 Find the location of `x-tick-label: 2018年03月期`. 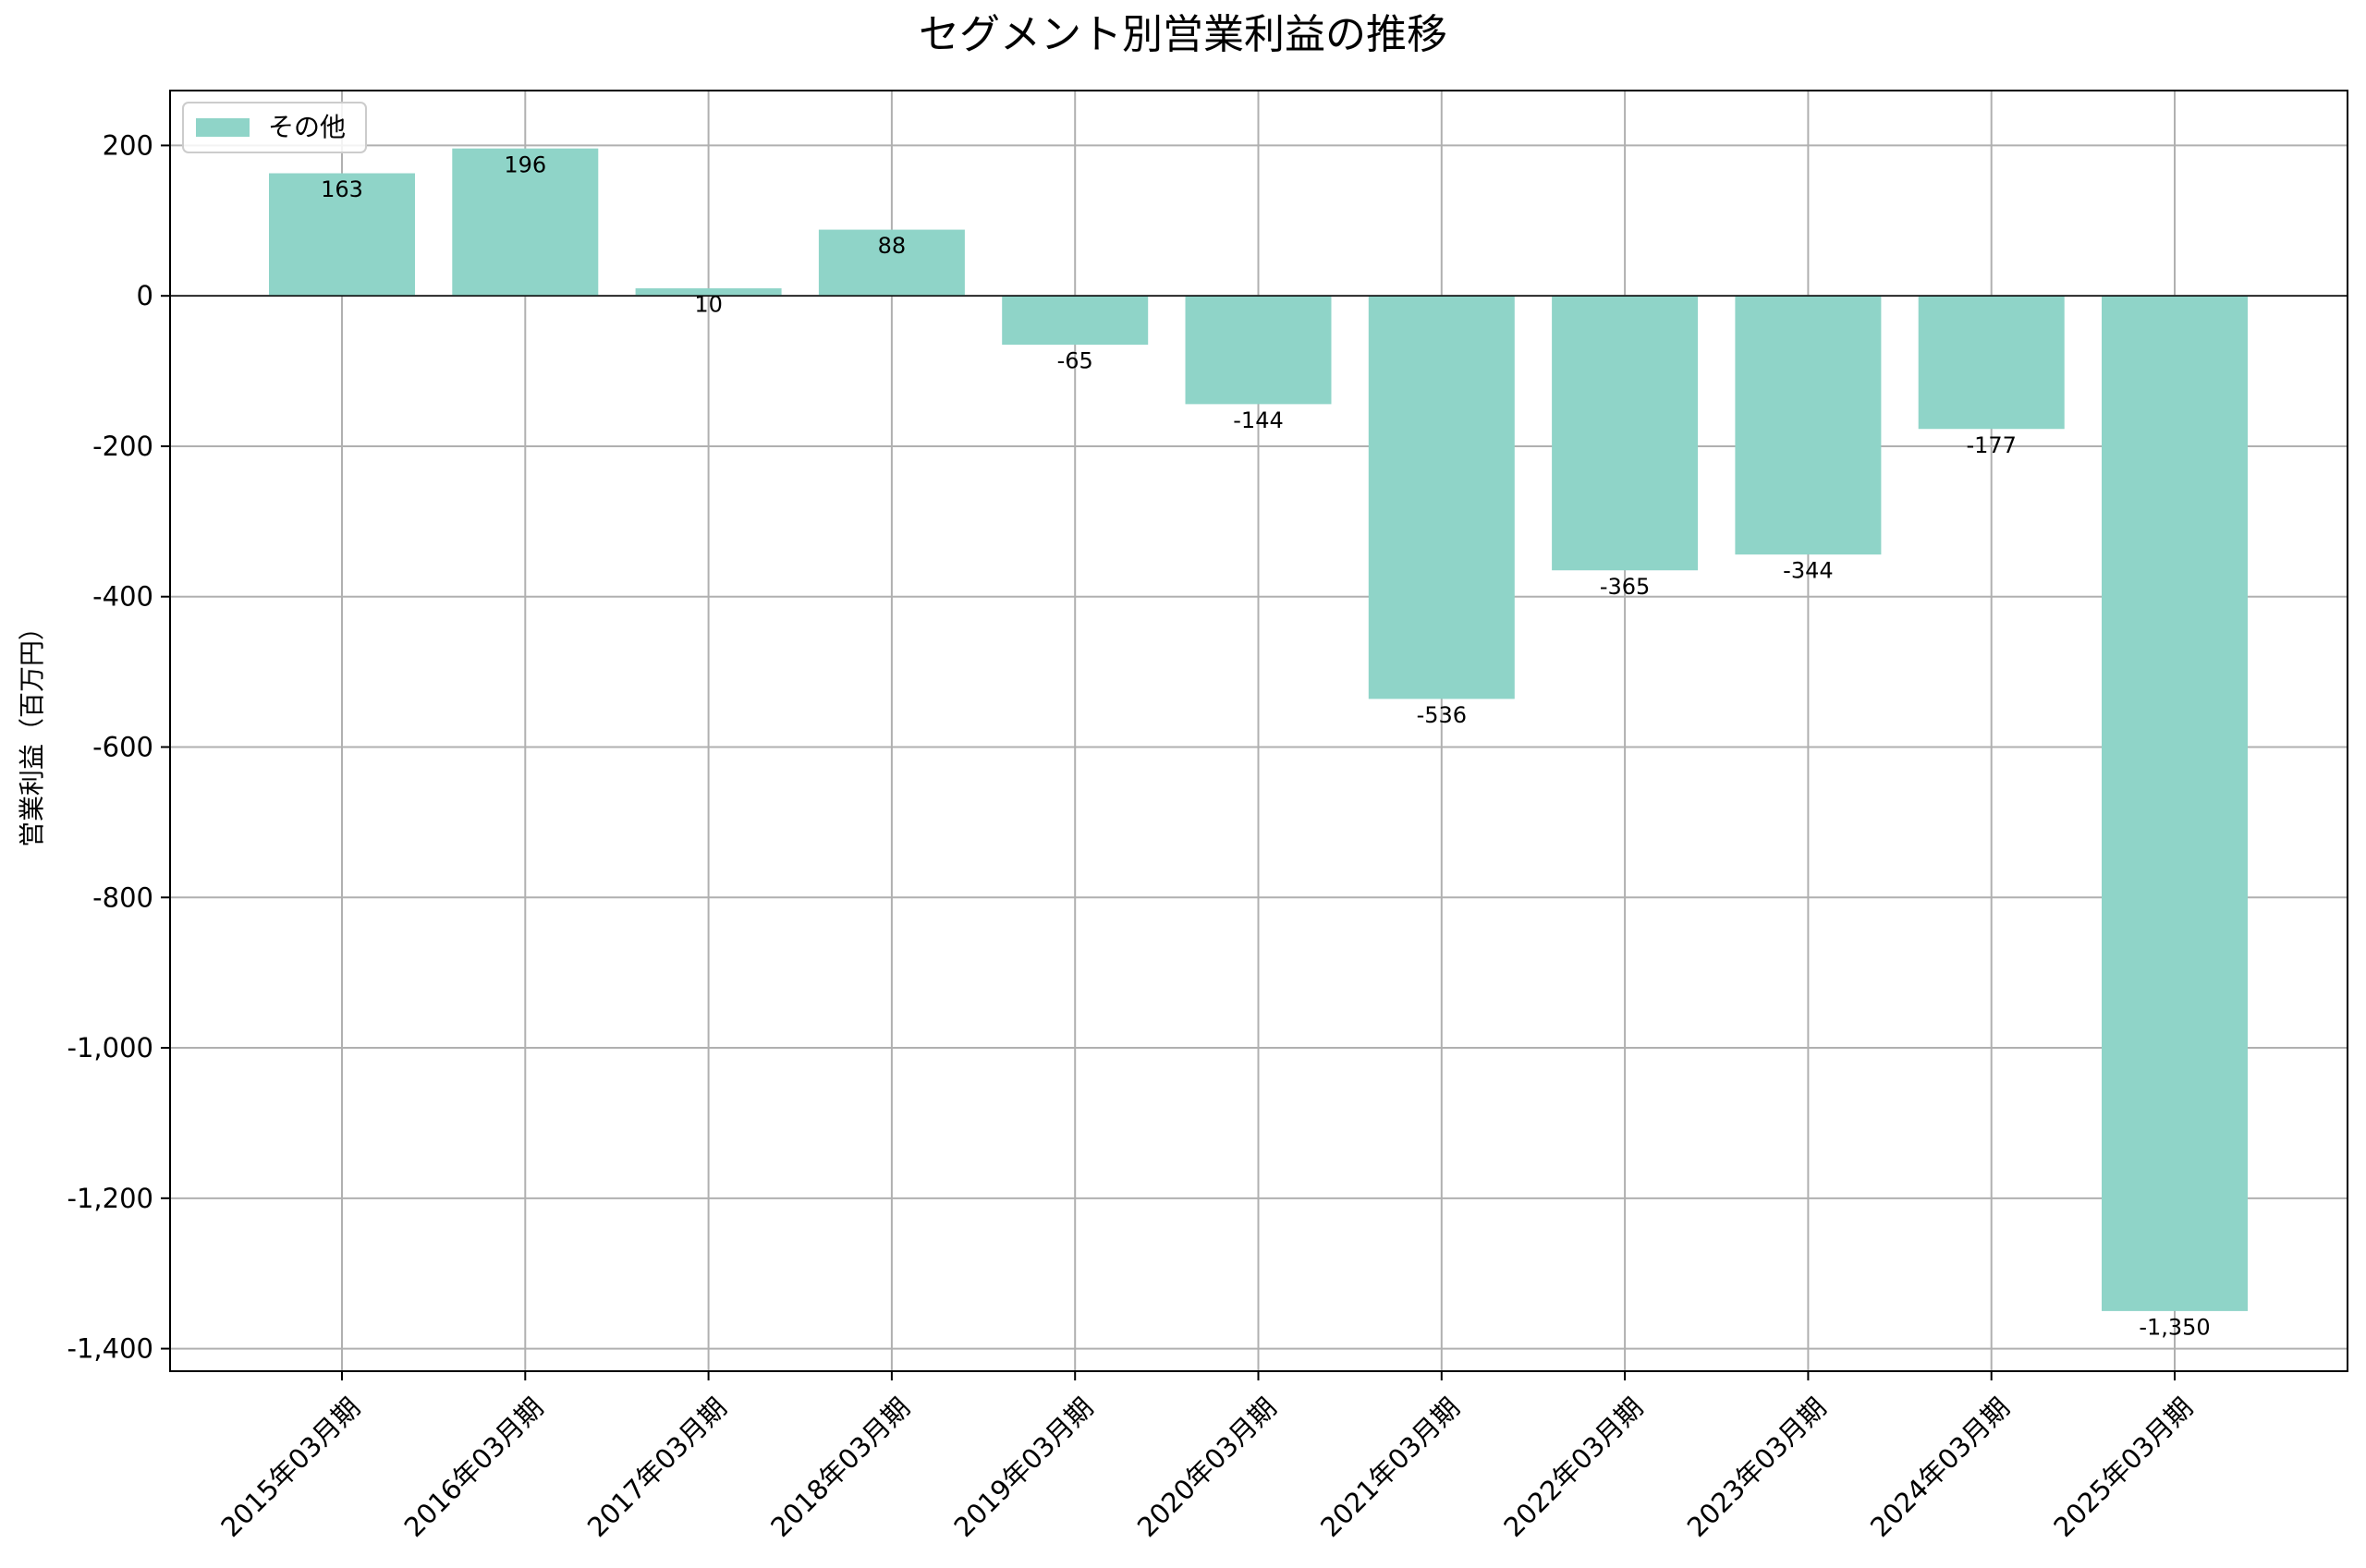

x-tick-label: 2018年03月期 is located at coordinates (840, 1467).